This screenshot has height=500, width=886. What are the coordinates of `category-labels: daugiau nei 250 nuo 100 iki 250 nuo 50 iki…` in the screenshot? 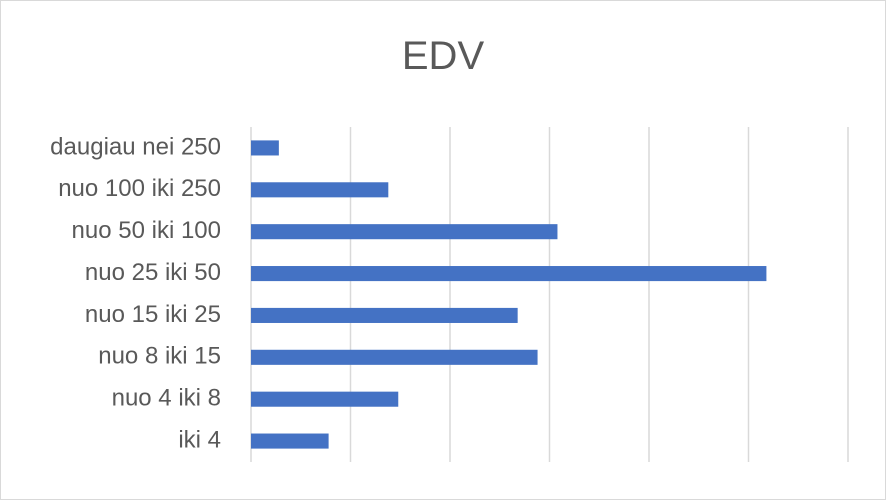 It's located at (135, 293).